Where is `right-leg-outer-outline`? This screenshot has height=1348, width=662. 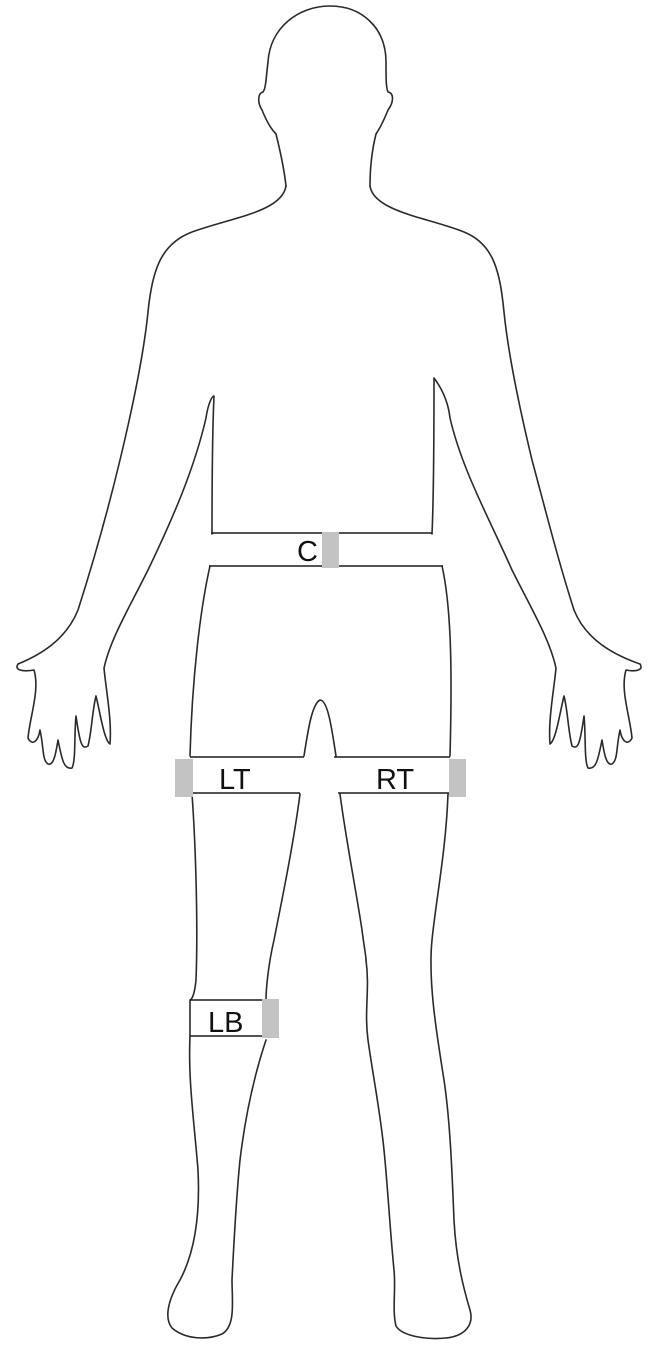 right-leg-outer-outline is located at coordinates (418, 1066).